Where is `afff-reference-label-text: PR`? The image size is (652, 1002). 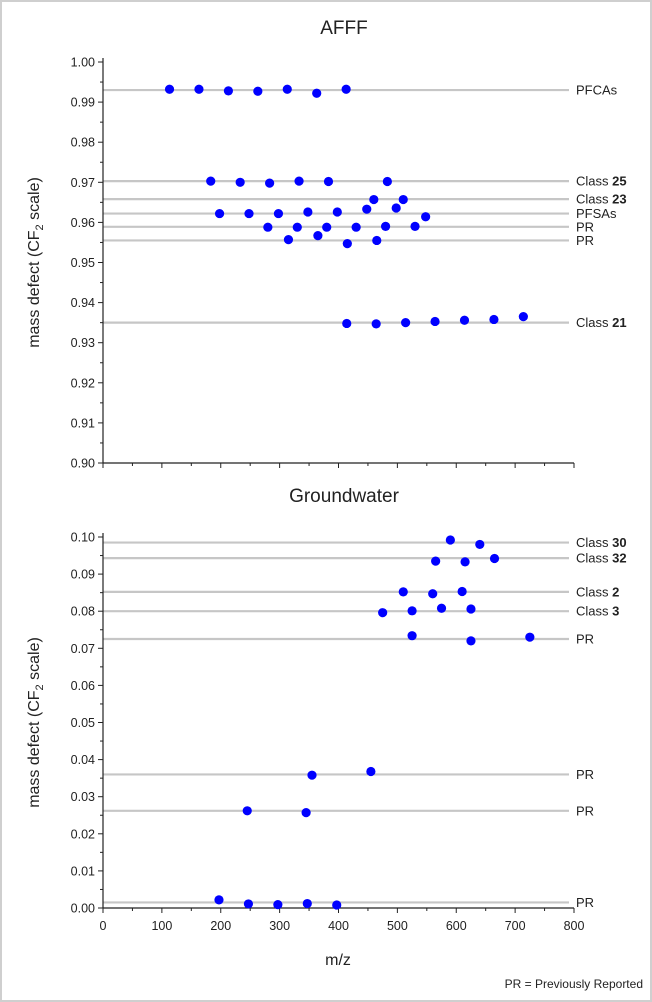 afff-reference-label-text: PR is located at coordinates (585, 240).